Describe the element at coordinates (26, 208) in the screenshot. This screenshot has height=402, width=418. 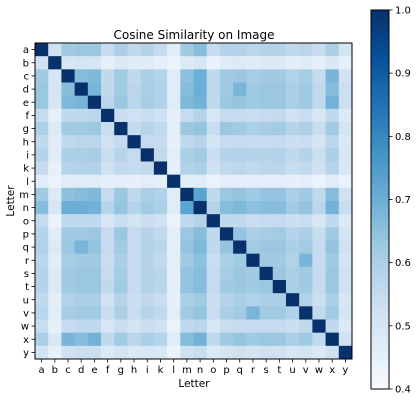
I see `y-tick-label-n: n` at that location.